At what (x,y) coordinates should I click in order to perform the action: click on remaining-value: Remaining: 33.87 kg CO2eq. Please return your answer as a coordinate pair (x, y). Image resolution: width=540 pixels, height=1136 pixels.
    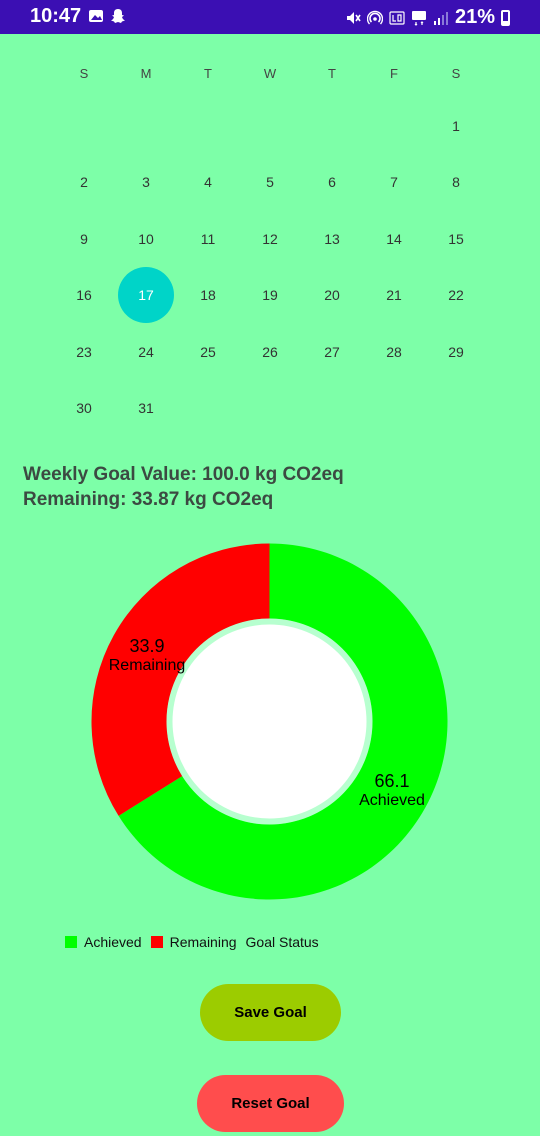
    Looking at the image, I should click on (183, 499).